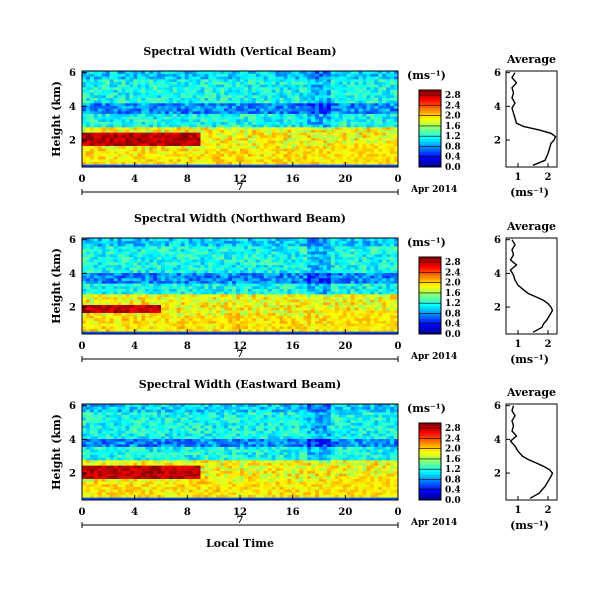  Describe the element at coordinates (453, 127) in the screenshot. I see `colorbar-tick-label: 1.6` at that location.